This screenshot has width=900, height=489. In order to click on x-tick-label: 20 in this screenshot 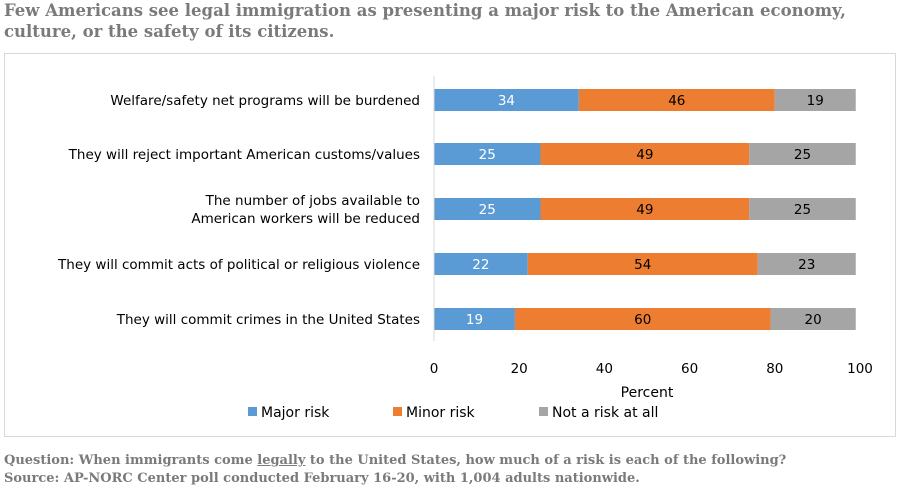, I will do `click(519, 369)`.